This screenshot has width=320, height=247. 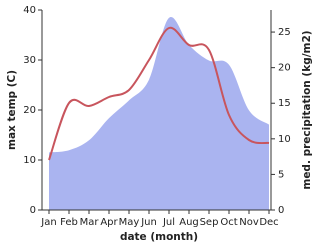 What do you see at coordinates (284, 103) in the screenshot?
I see `y2-tick-label: 15` at bounding box center [284, 103].